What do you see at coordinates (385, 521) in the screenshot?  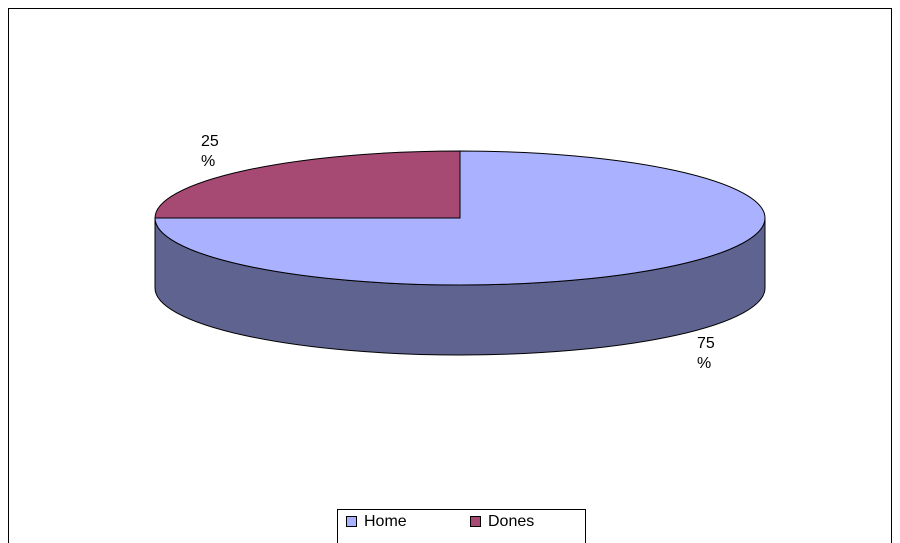 I see `legend-label: Home` at bounding box center [385, 521].